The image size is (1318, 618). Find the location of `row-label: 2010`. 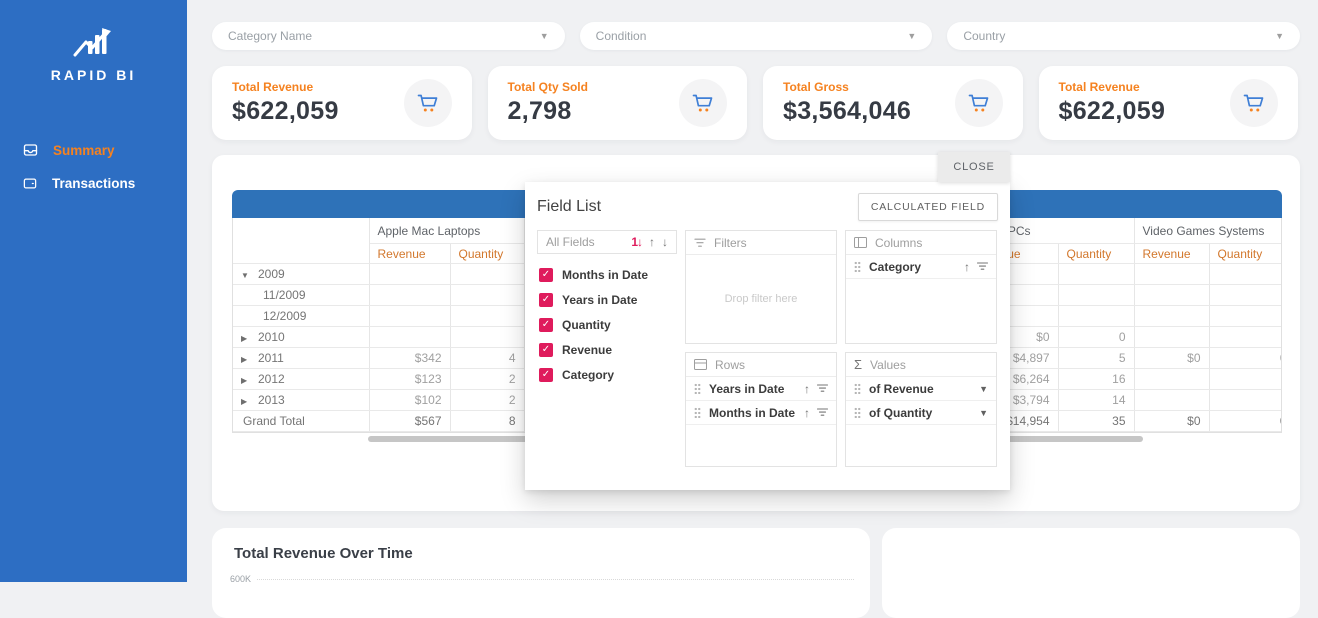

row-label: 2010 is located at coordinates (271, 337).